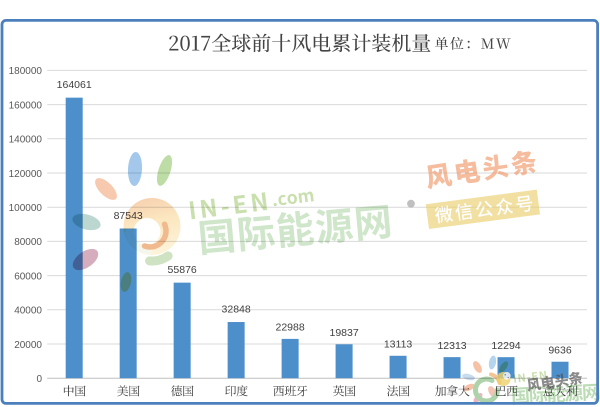  What do you see at coordinates (398, 344) in the screenshot?
I see `svg-text: 13113` at bounding box center [398, 344].